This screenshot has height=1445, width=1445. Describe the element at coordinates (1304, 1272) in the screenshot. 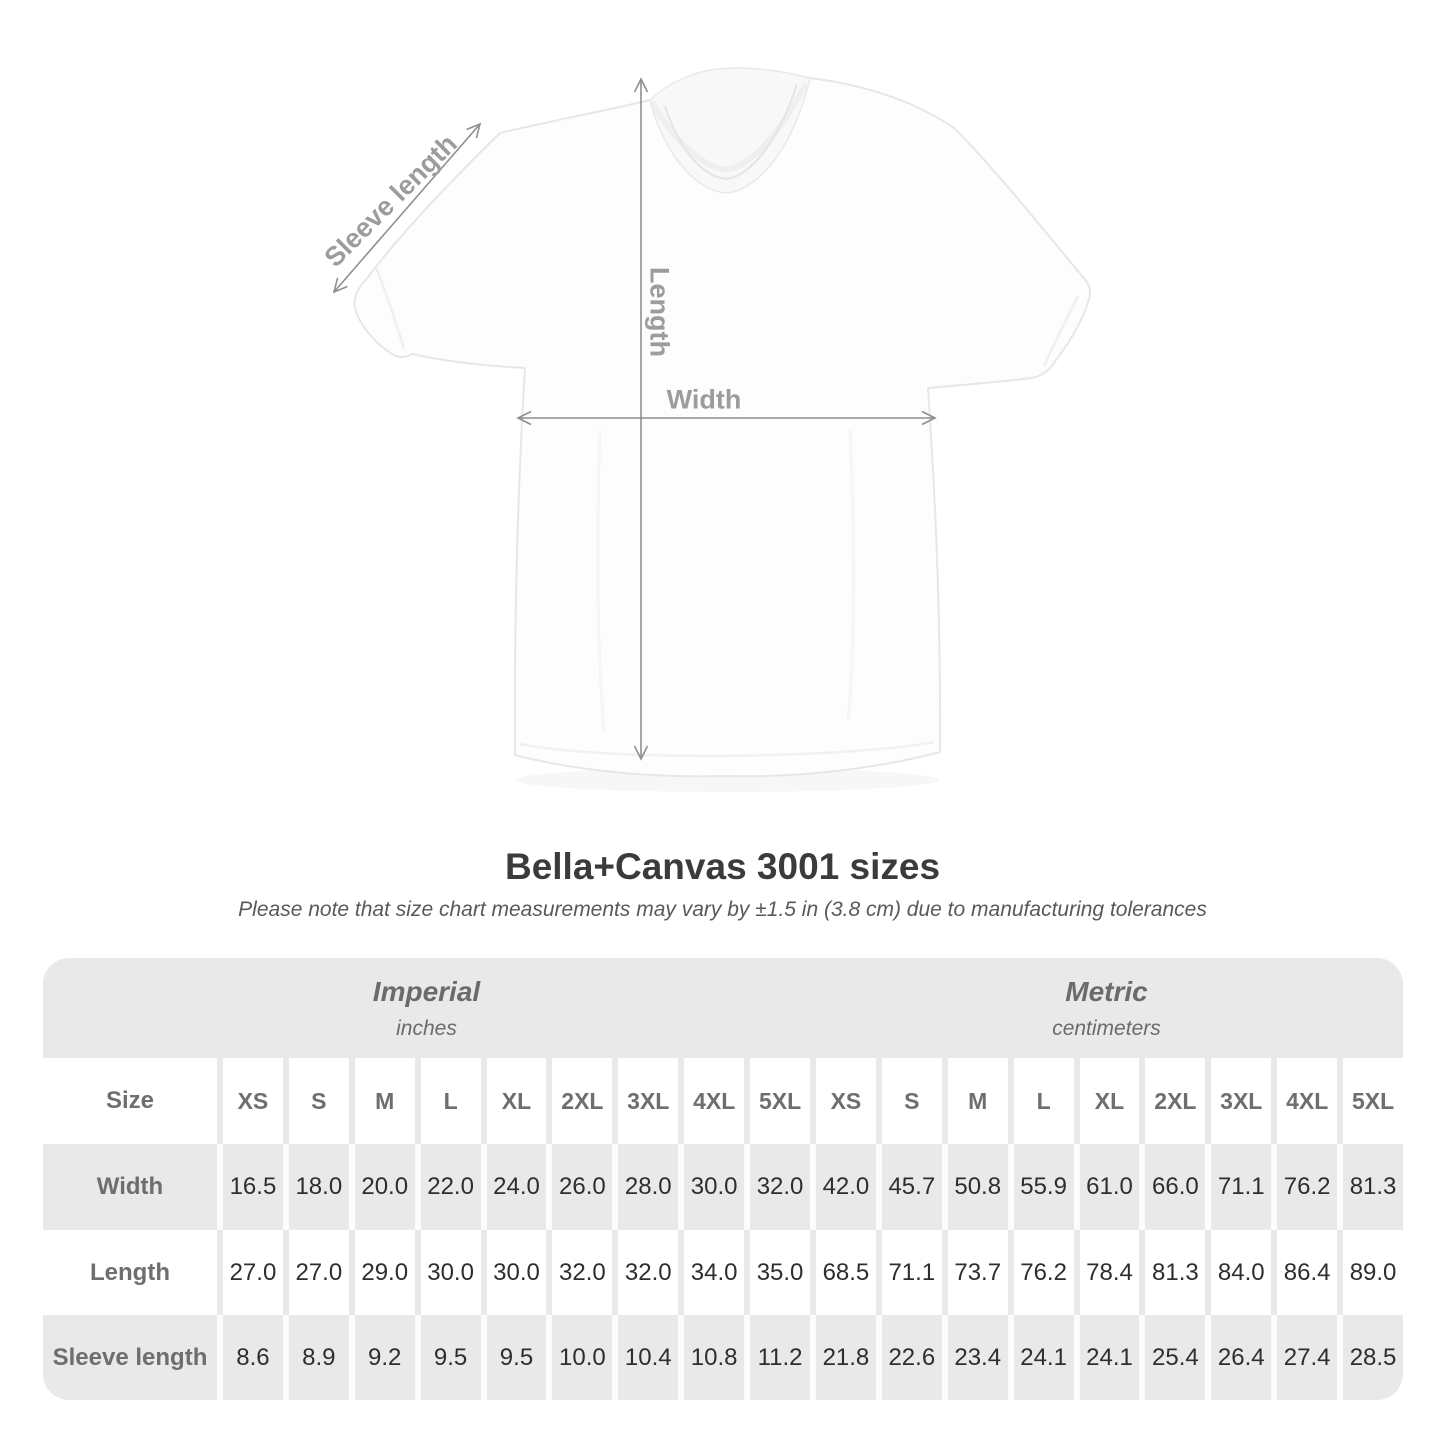

I see `table-cell: 86.4` at that location.